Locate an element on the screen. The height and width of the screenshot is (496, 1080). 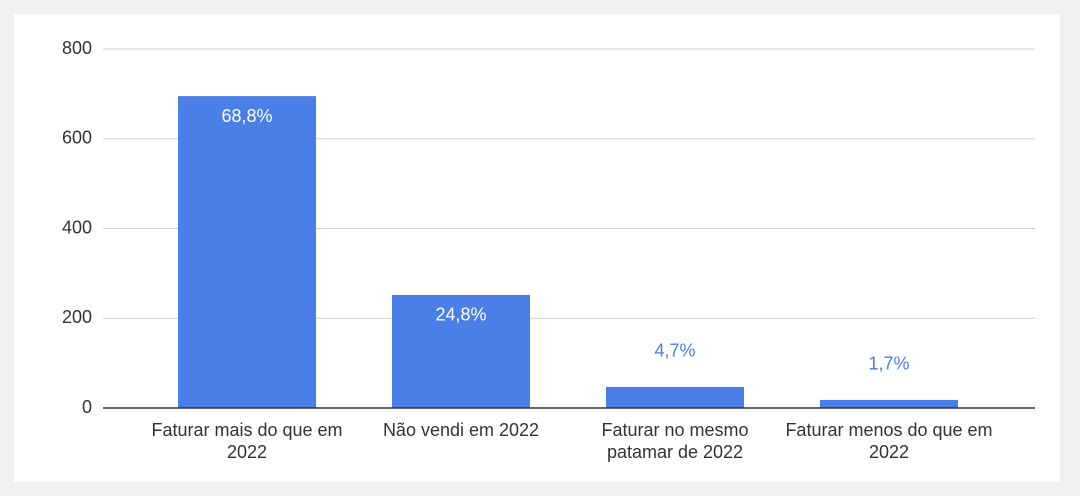
x-tick-label: Faturar no mesmo patamar de 2022 is located at coordinates (675, 441).